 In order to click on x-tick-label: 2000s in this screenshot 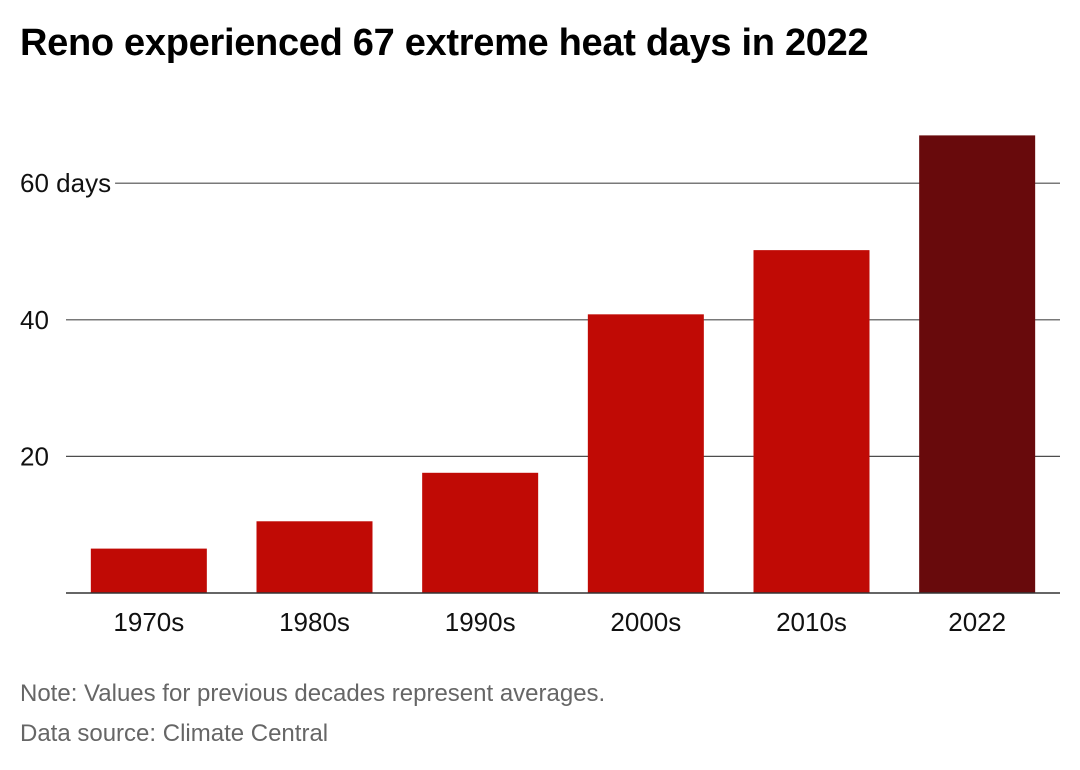, I will do `click(645, 622)`.